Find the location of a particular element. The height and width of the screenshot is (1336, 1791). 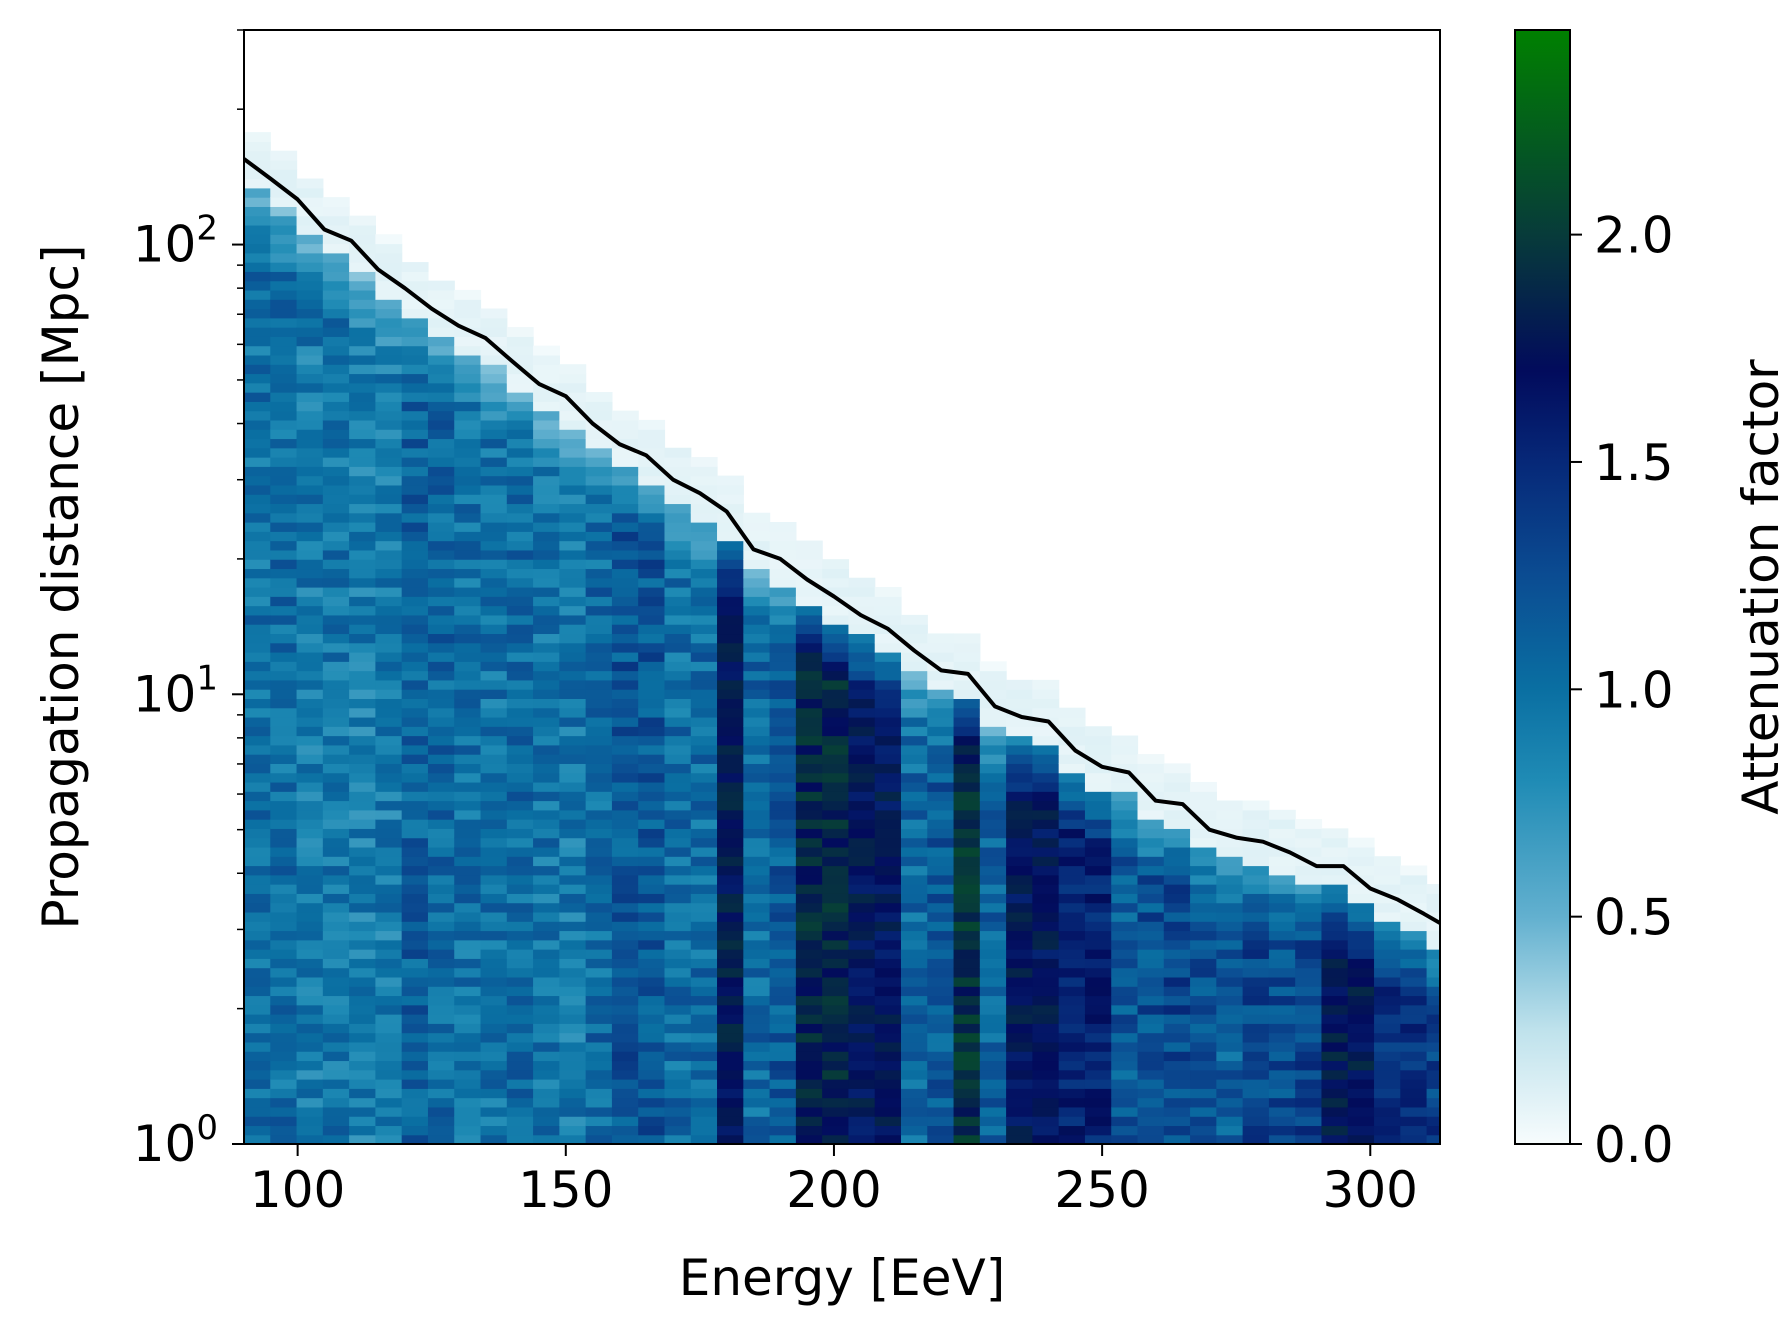

x-tick-label: 150 is located at coordinates (565, 1190).